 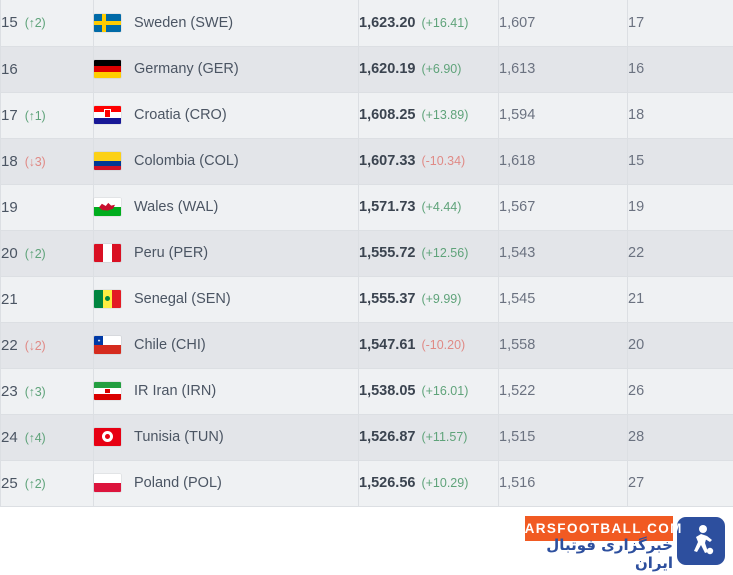 What do you see at coordinates (701, 541) in the screenshot?
I see `footballer-icon` at bounding box center [701, 541].